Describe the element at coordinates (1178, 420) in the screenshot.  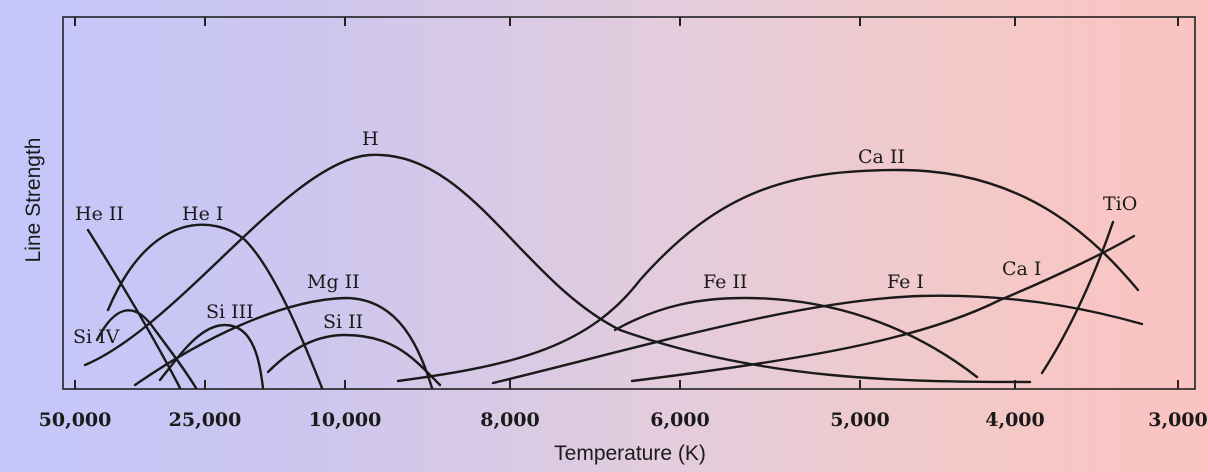
I see `x-tick-label: 3,000` at that location.